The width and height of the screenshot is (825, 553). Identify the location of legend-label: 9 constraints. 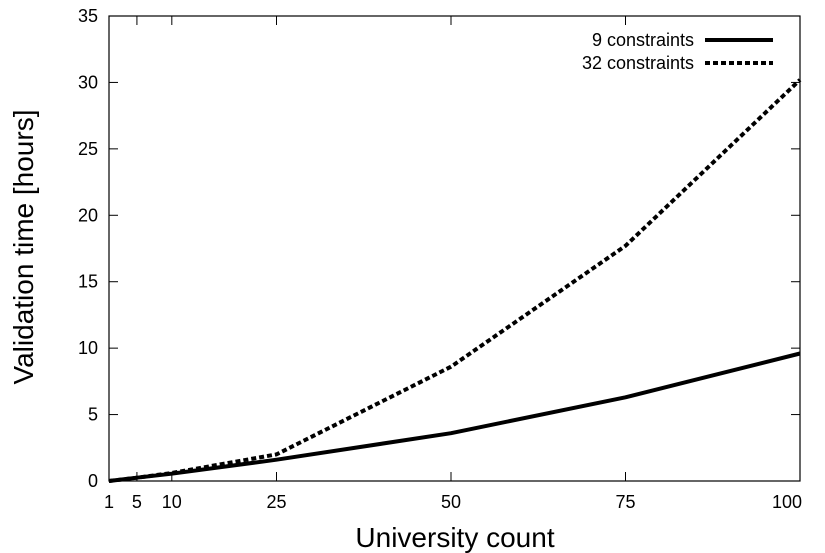
(643, 40).